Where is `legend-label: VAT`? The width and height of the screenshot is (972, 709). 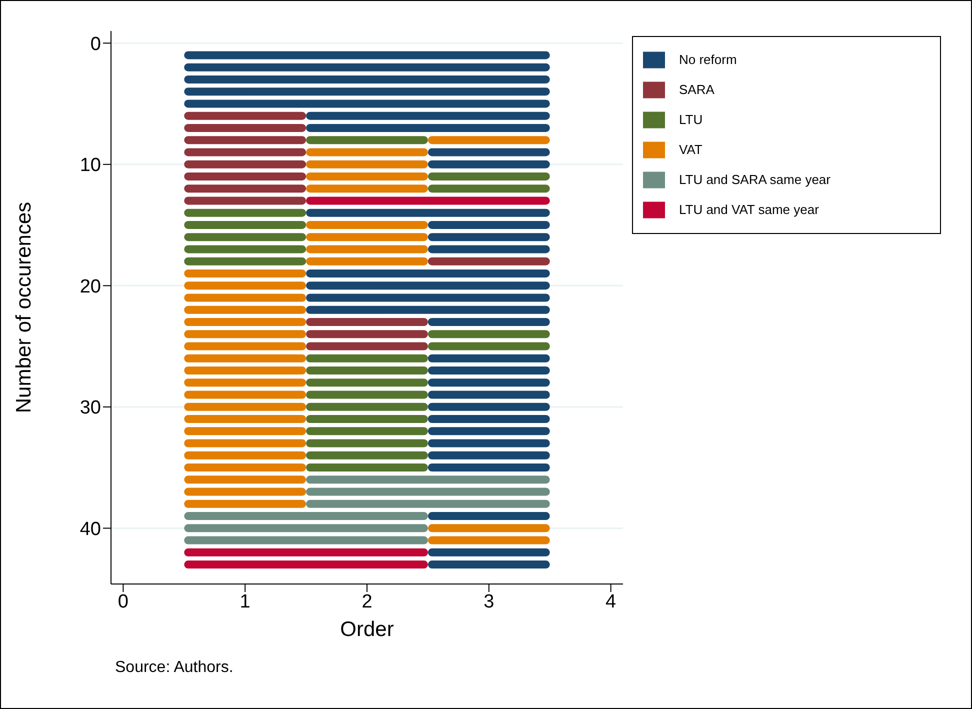 legend-label: VAT is located at coordinates (690, 149).